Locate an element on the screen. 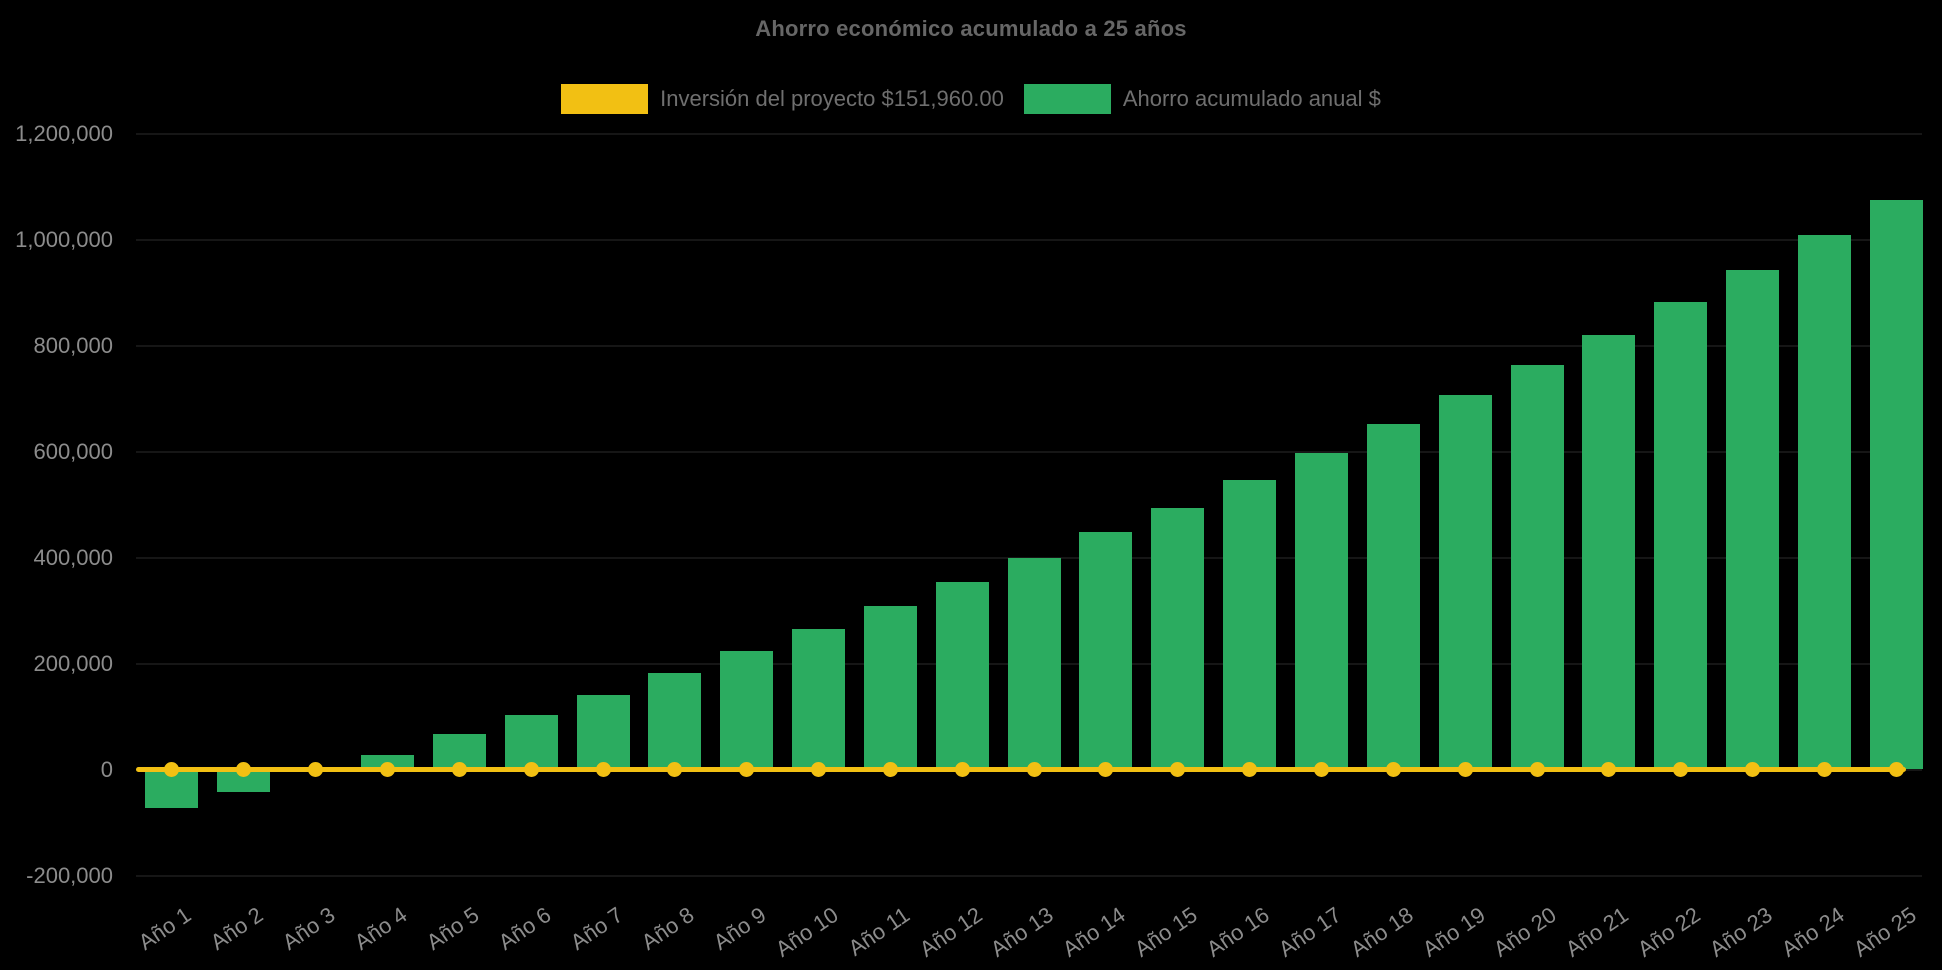 The height and width of the screenshot is (970, 1942). gridline--200000 is located at coordinates (1029, 875).